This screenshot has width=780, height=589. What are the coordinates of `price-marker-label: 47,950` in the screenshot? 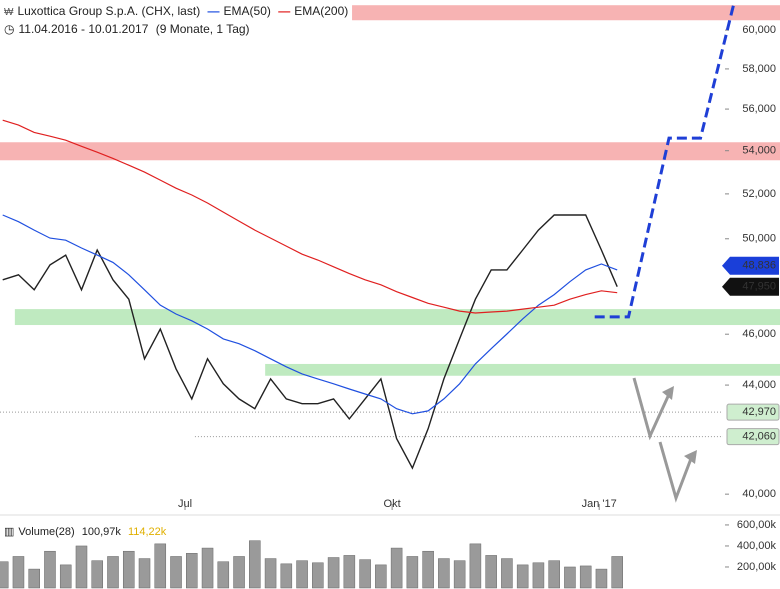 It's located at (759, 287).